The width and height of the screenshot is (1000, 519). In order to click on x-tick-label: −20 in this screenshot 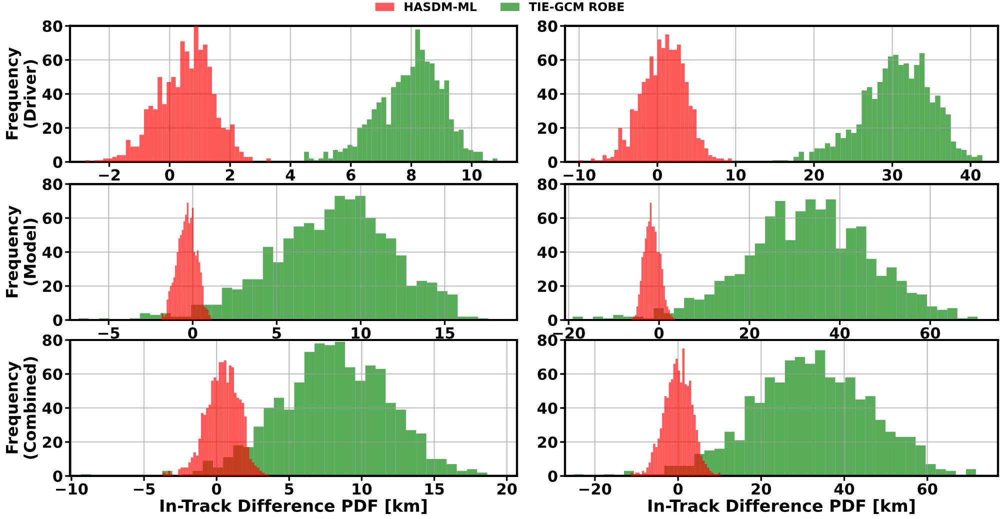, I will do `click(596, 489)`.